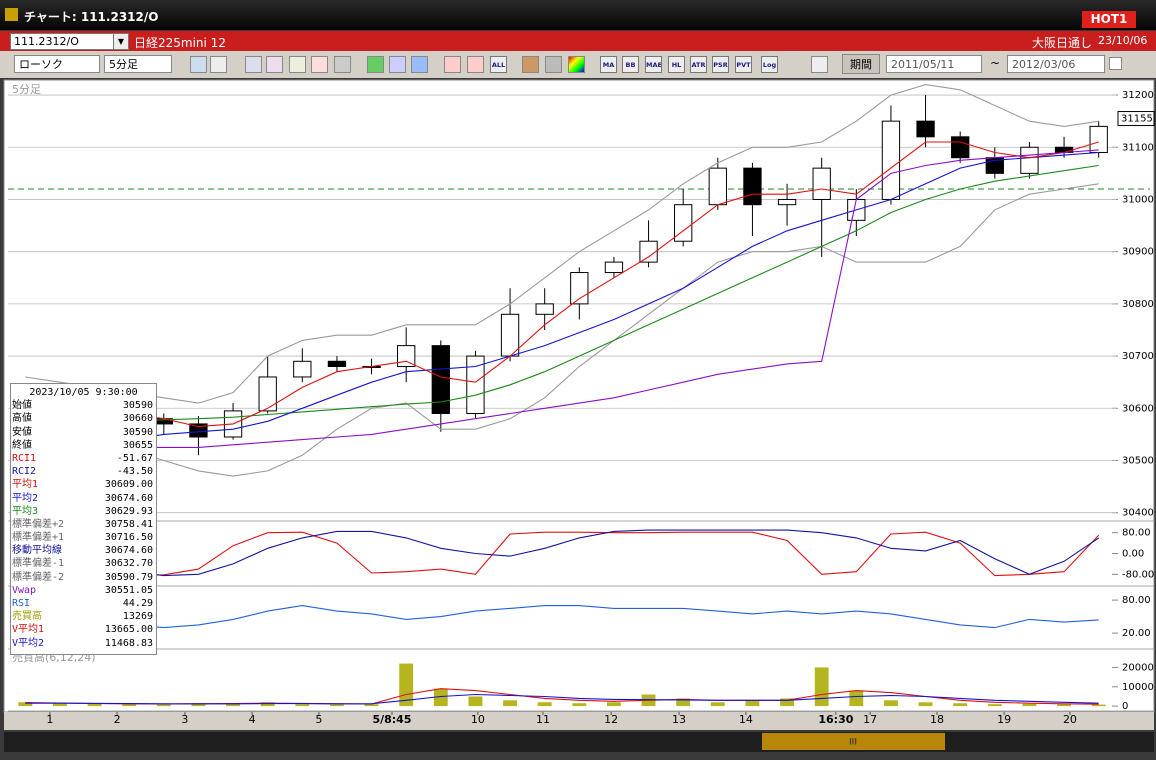 This screenshot has height=760, width=1156. Describe the element at coordinates (1056, 64) in the screenshot. I see `date-to: 2012/03/06` at that location.